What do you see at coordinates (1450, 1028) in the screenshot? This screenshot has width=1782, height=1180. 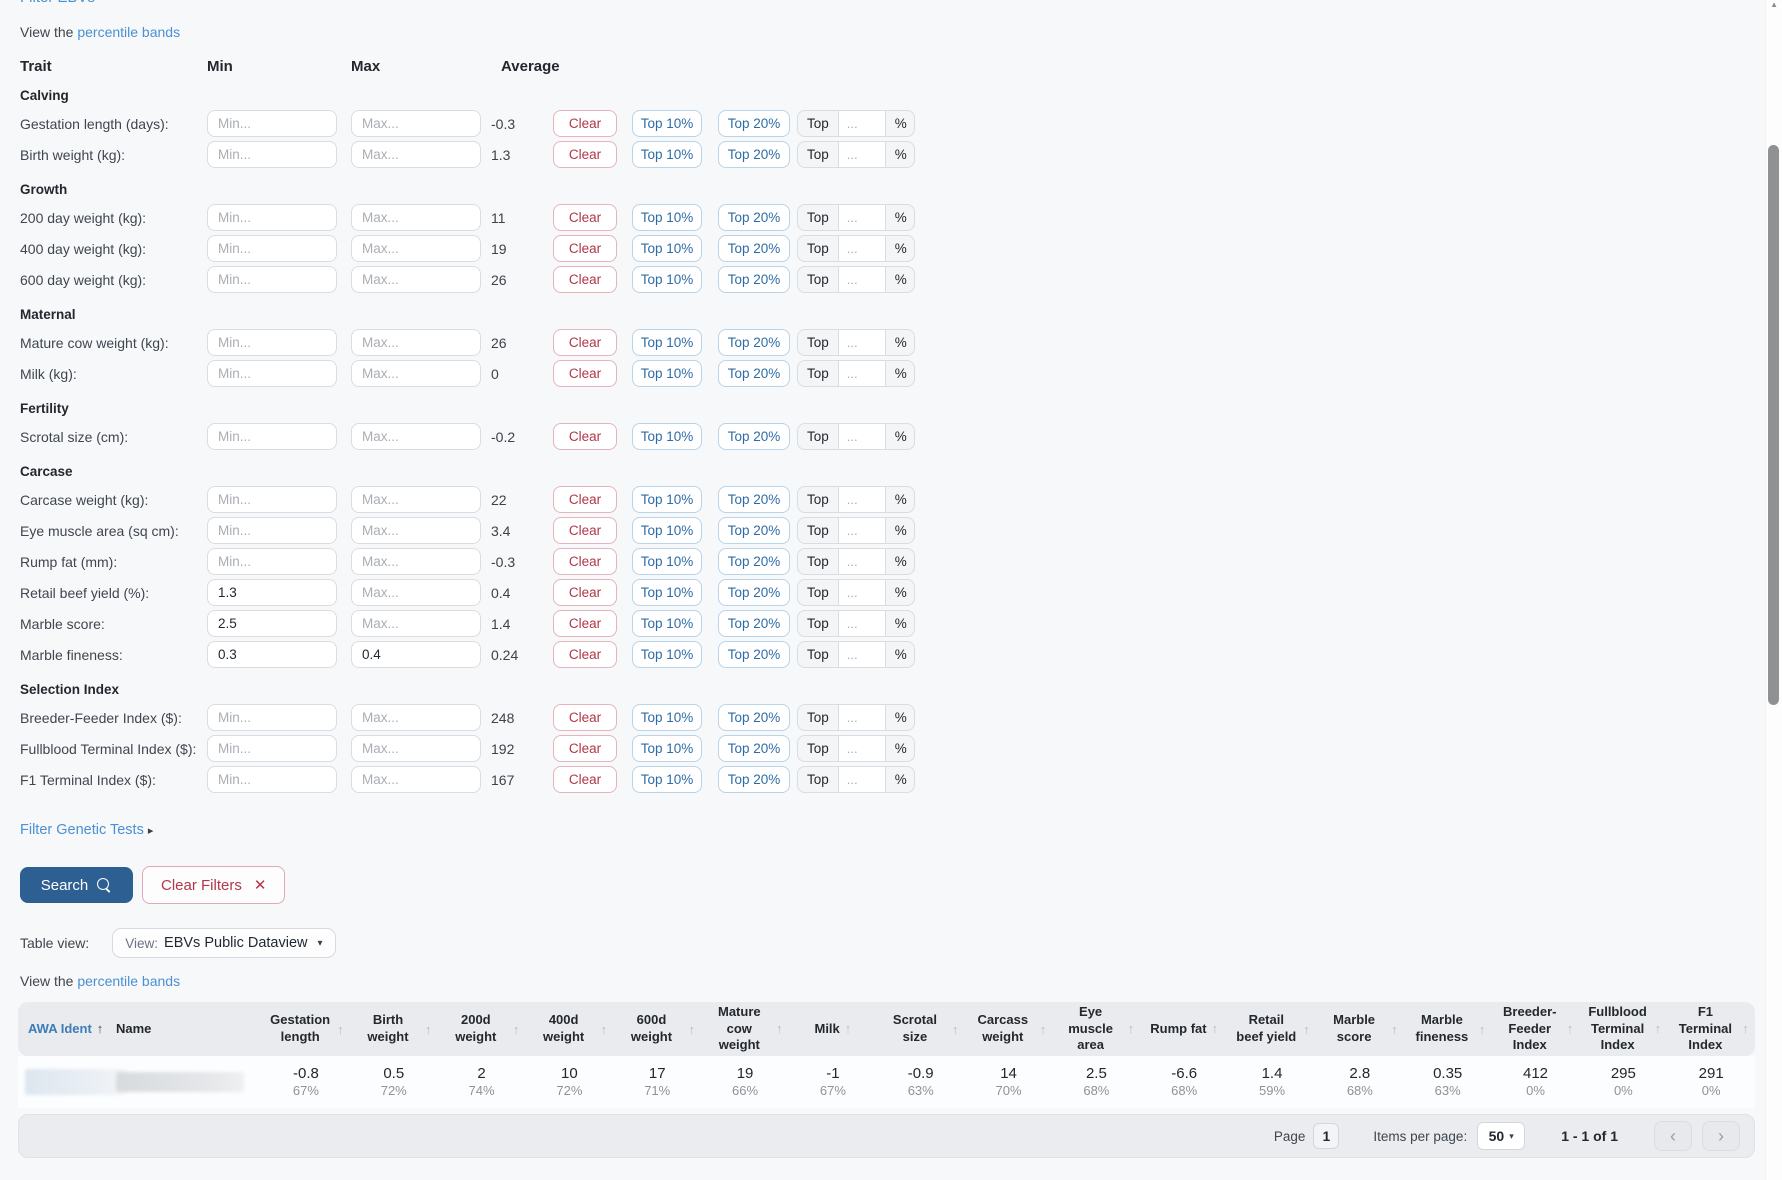 I see `column-header-marble-fineness: Marble fineness ↑` at bounding box center [1450, 1028].